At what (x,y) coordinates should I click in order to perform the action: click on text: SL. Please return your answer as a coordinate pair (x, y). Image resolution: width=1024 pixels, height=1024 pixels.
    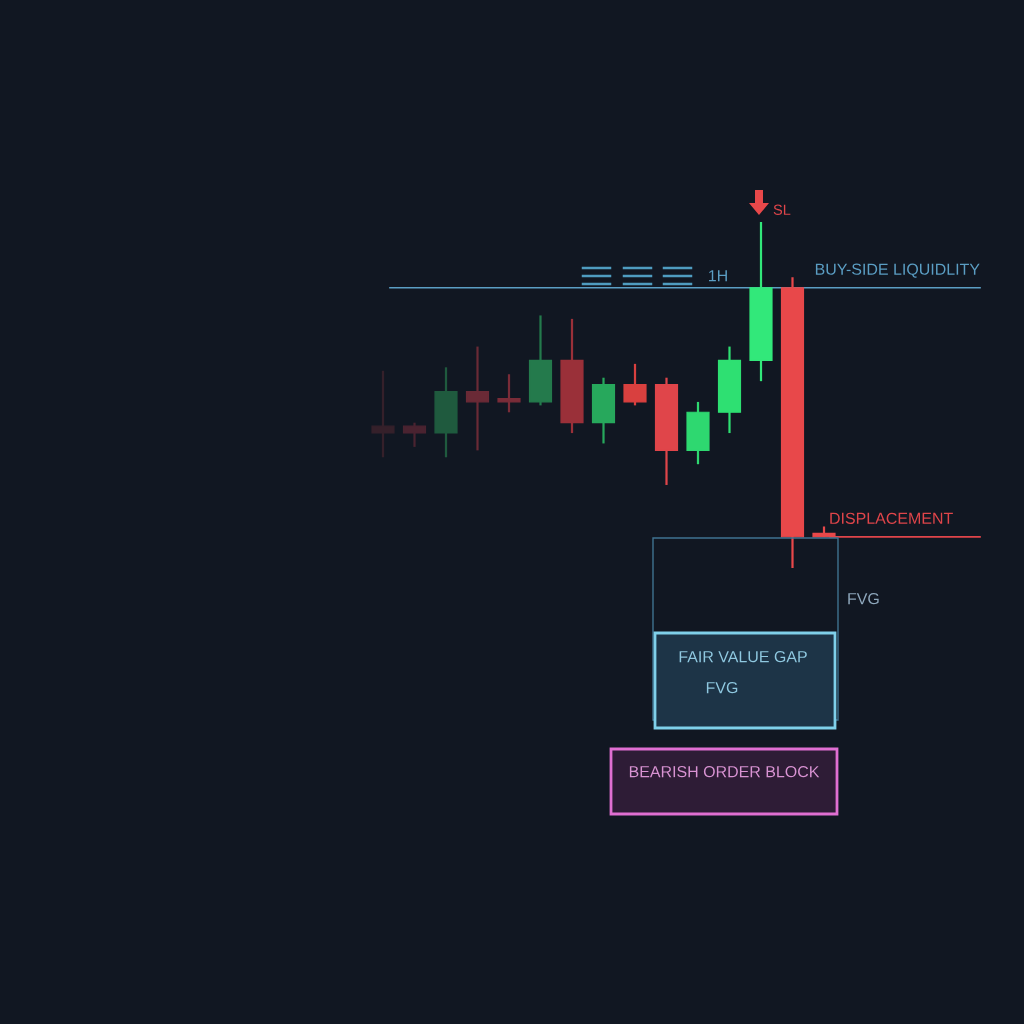
    Looking at the image, I should click on (782, 209).